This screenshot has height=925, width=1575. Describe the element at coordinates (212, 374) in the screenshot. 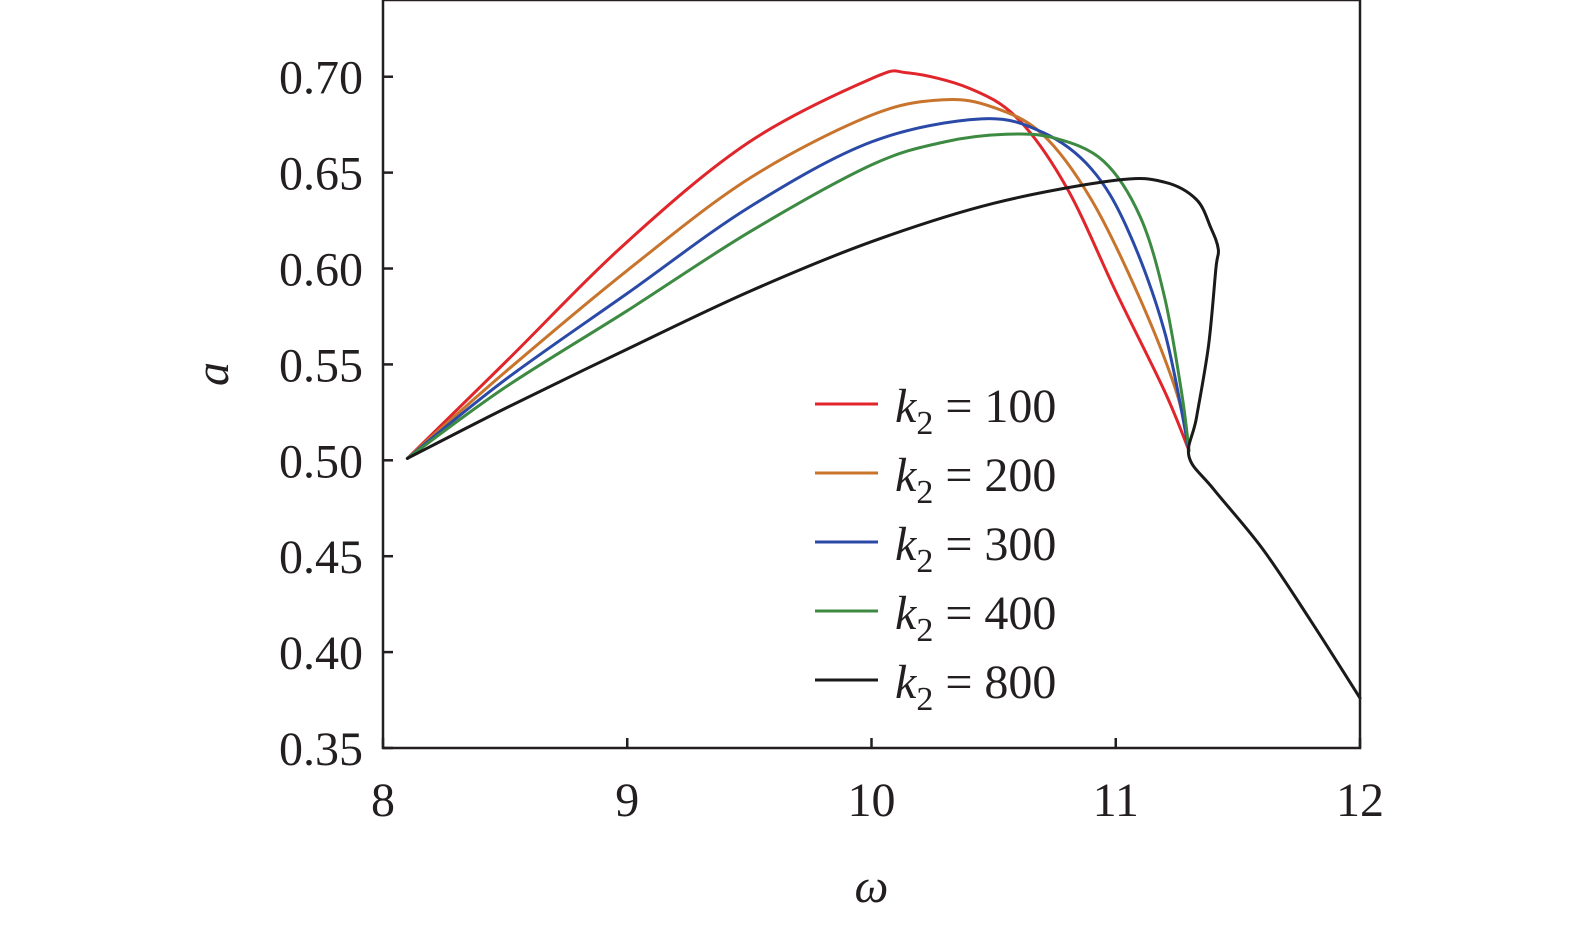

I see `y-axis-label: a` at that location.